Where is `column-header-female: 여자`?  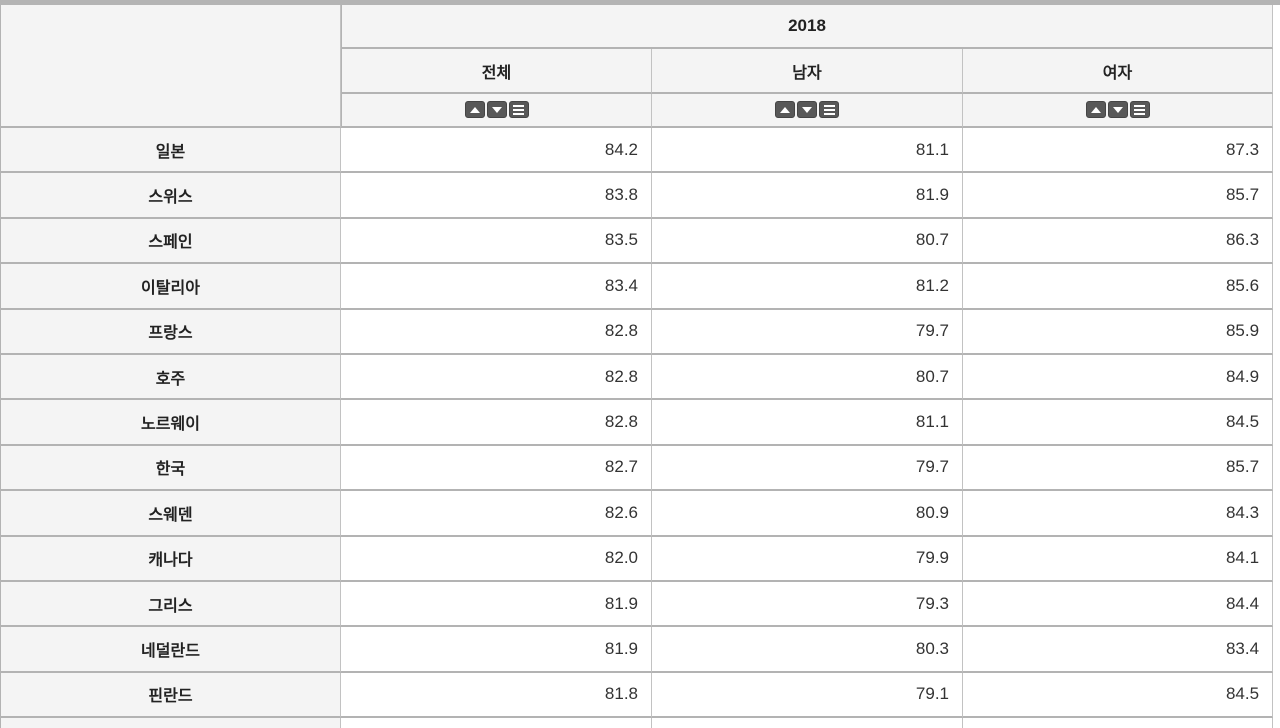
column-header-female: 여자 is located at coordinates (1118, 71).